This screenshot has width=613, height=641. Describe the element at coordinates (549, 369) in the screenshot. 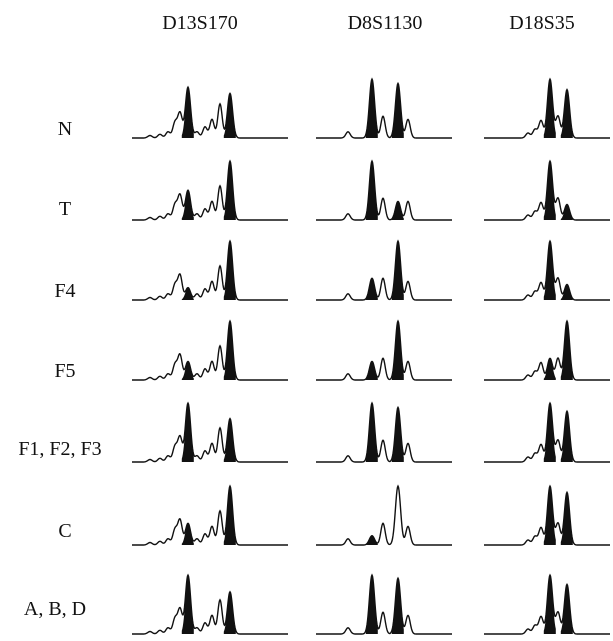

I see `peak-d18-row-3-a` at that location.